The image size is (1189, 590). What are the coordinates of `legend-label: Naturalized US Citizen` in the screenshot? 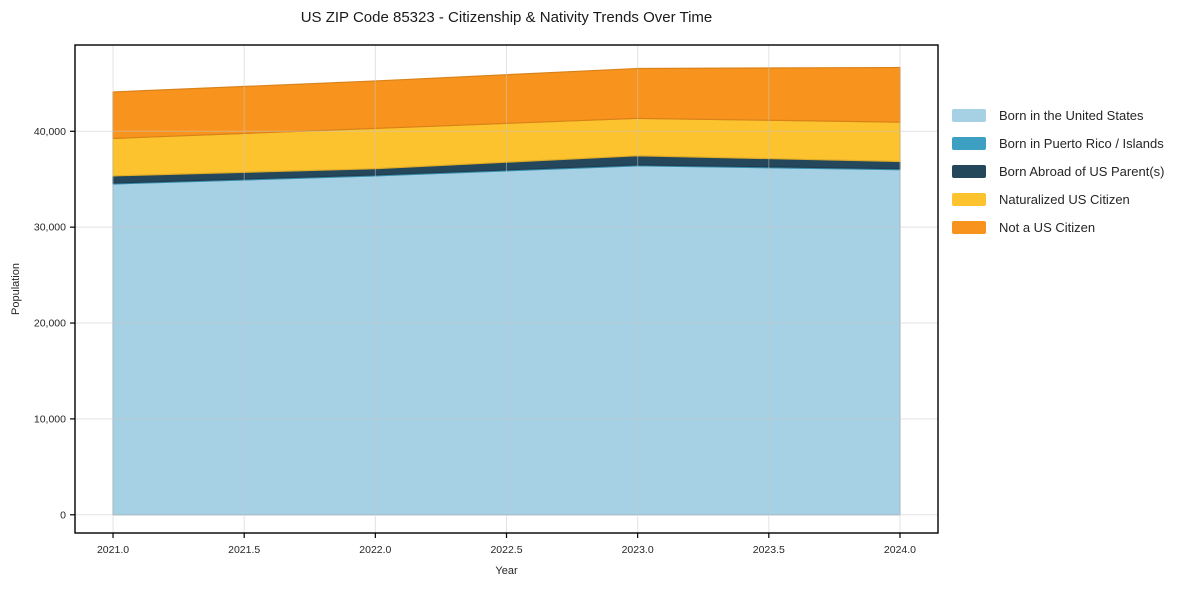 It's located at (1064, 199).